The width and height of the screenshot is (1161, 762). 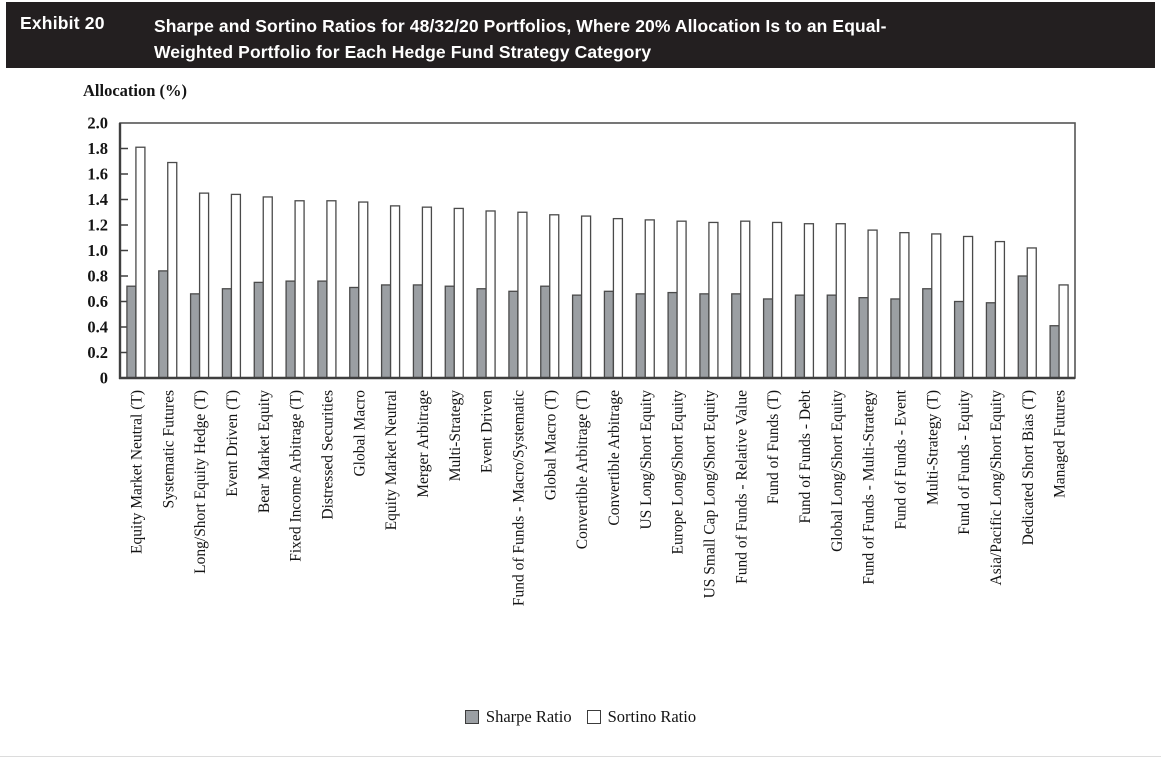 What do you see at coordinates (593, 717) in the screenshot?
I see `sortino-ratio-swatch-icon` at bounding box center [593, 717].